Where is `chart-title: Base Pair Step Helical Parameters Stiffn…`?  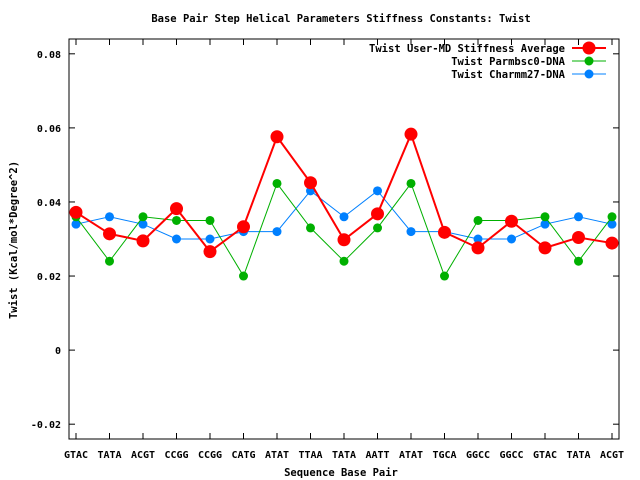
chart-title: Base Pair Step Helical Parameters Stiffn… is located at coordinates (340, 19).